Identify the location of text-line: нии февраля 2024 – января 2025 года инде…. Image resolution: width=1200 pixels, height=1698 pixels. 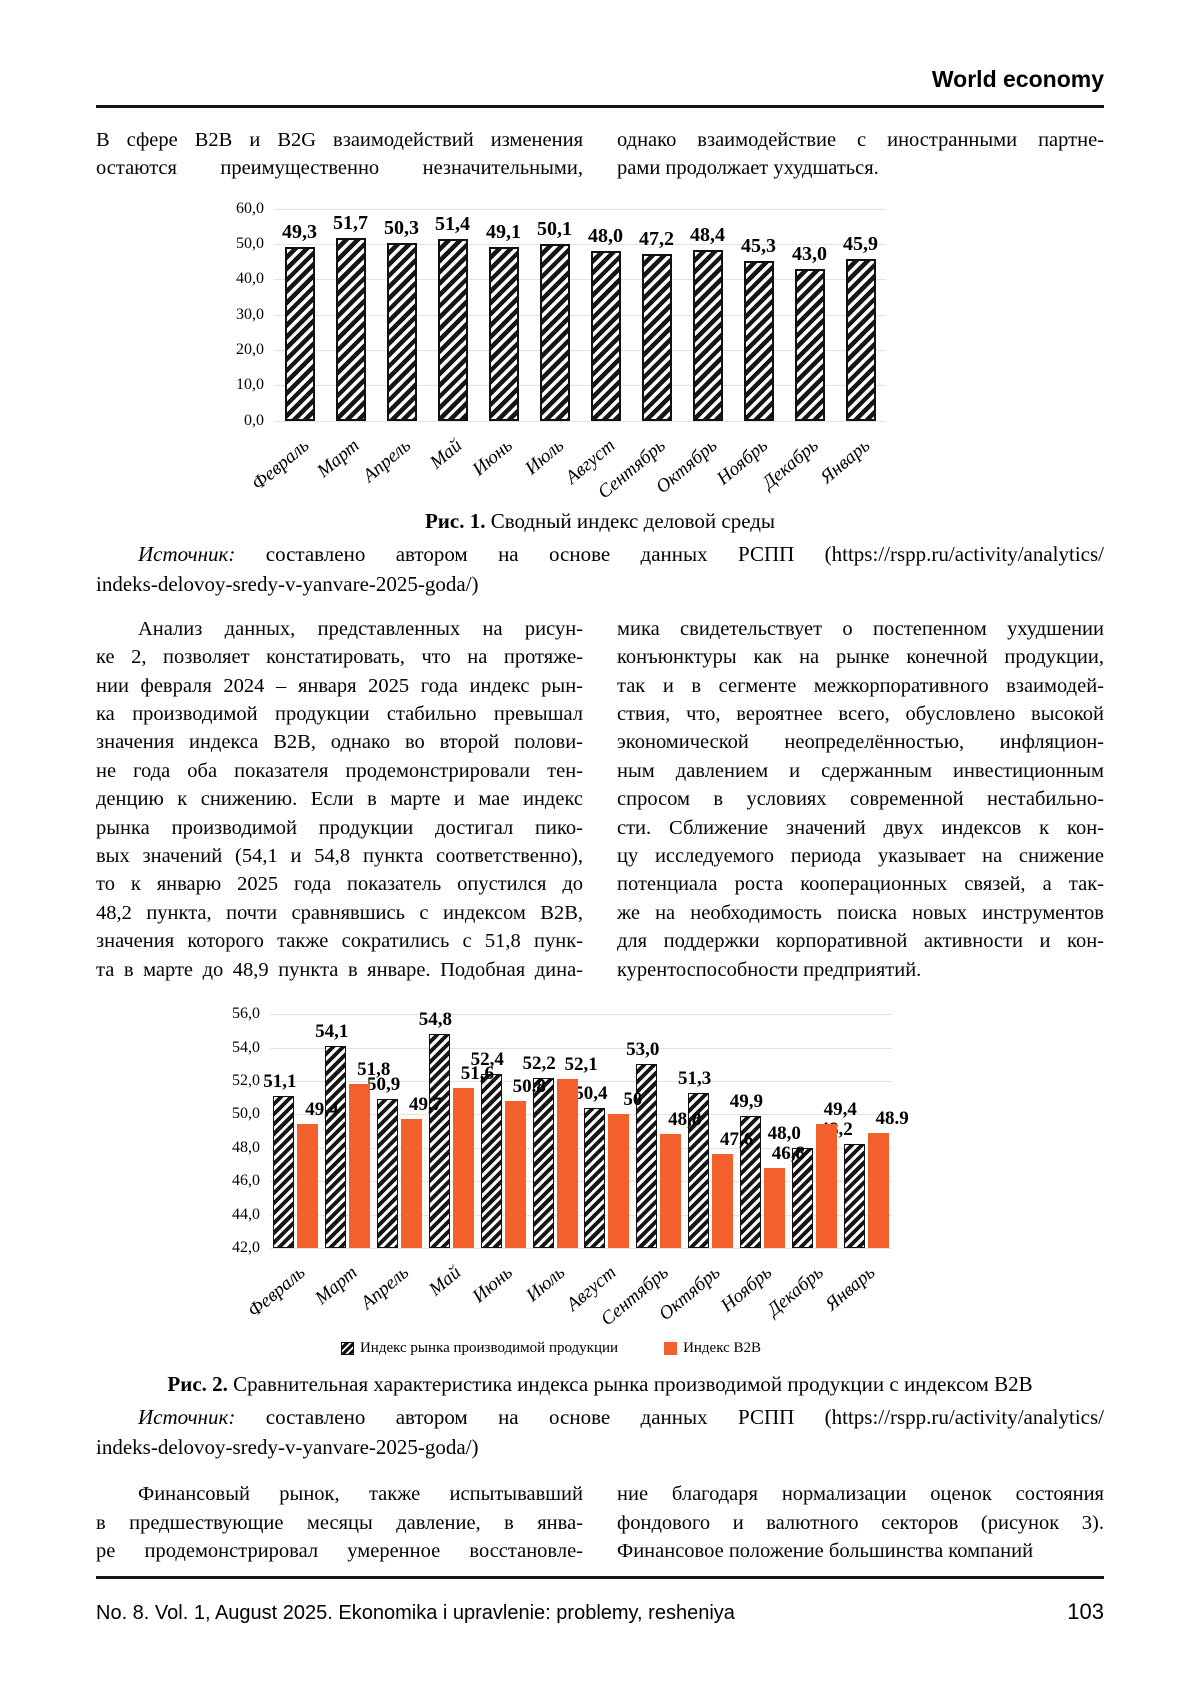
(339, 685).